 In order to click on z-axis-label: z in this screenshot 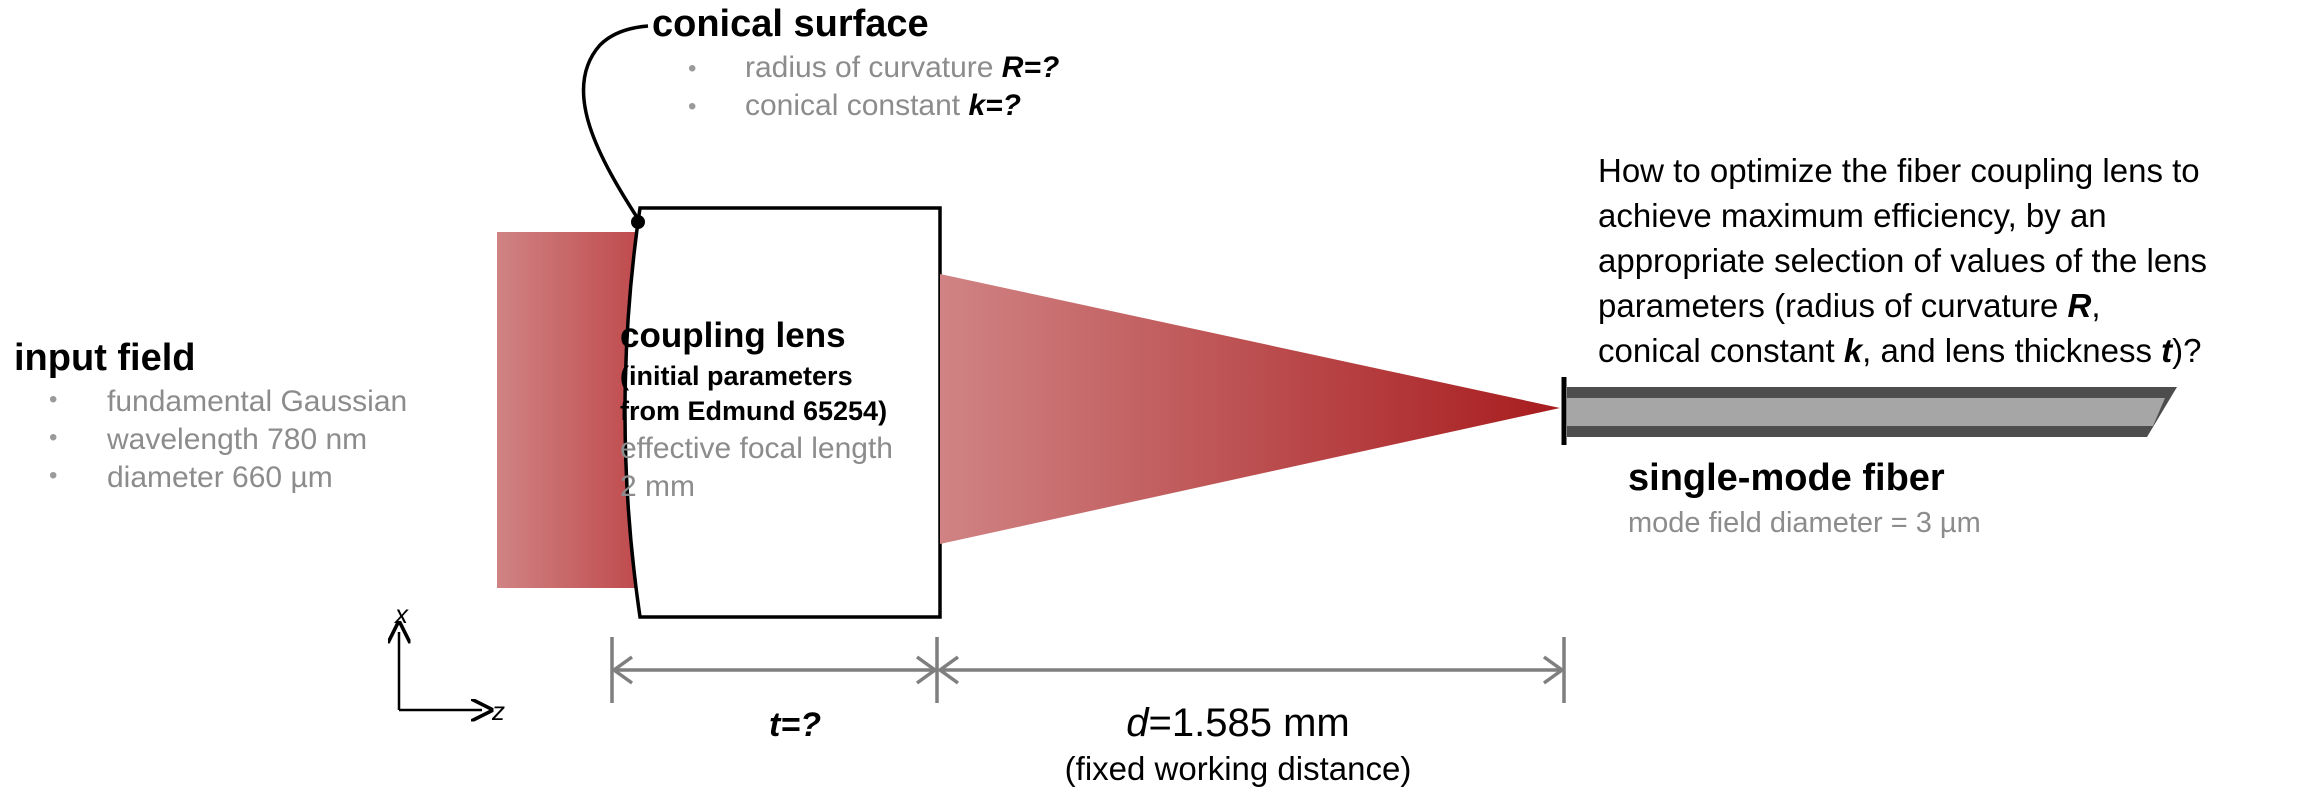, I will do `click(498, 711)`.